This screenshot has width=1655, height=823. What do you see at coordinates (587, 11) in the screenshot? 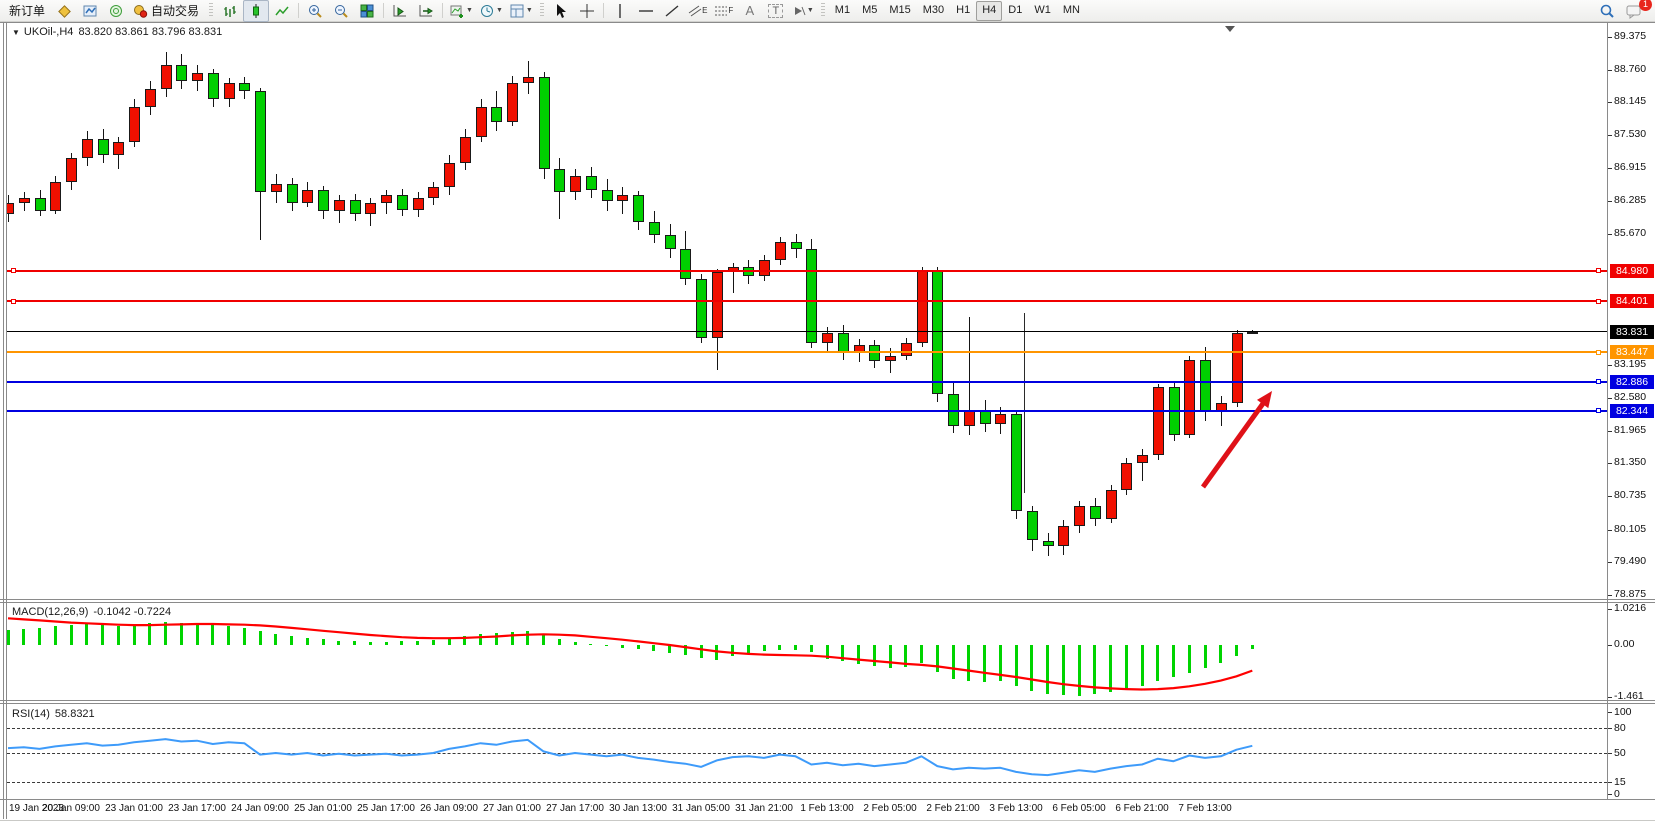
I see `crosshair-button` at bounding box center [587, 11].